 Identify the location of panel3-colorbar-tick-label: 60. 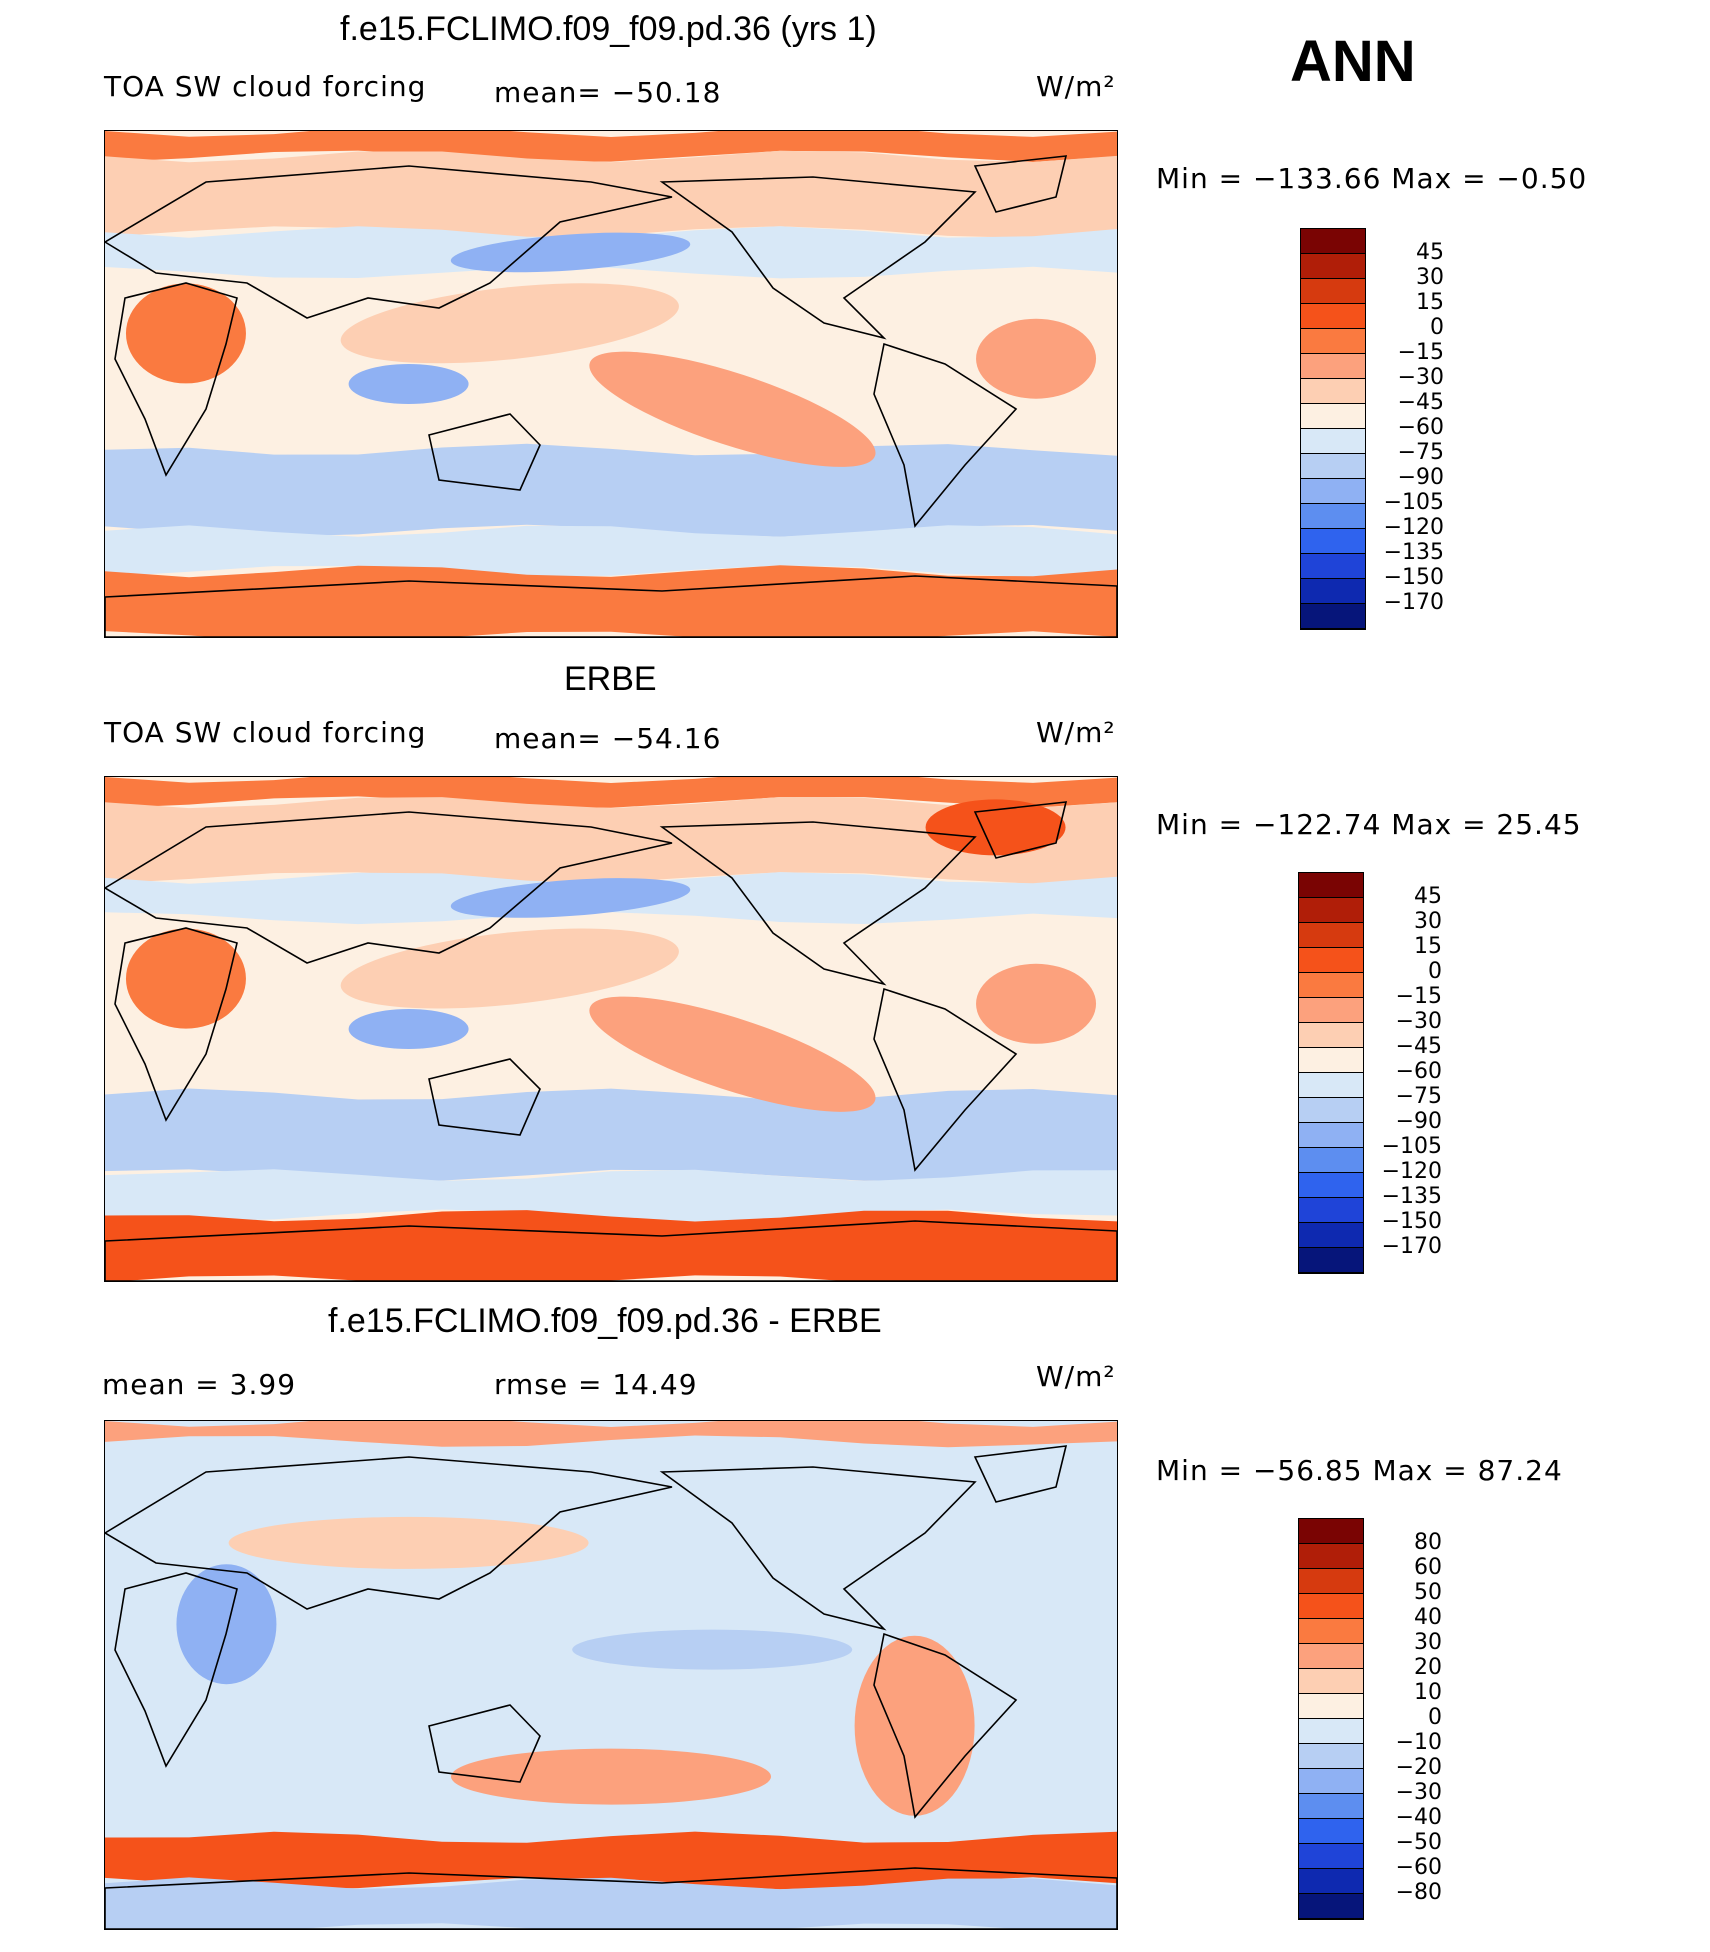
(1428, 1567).